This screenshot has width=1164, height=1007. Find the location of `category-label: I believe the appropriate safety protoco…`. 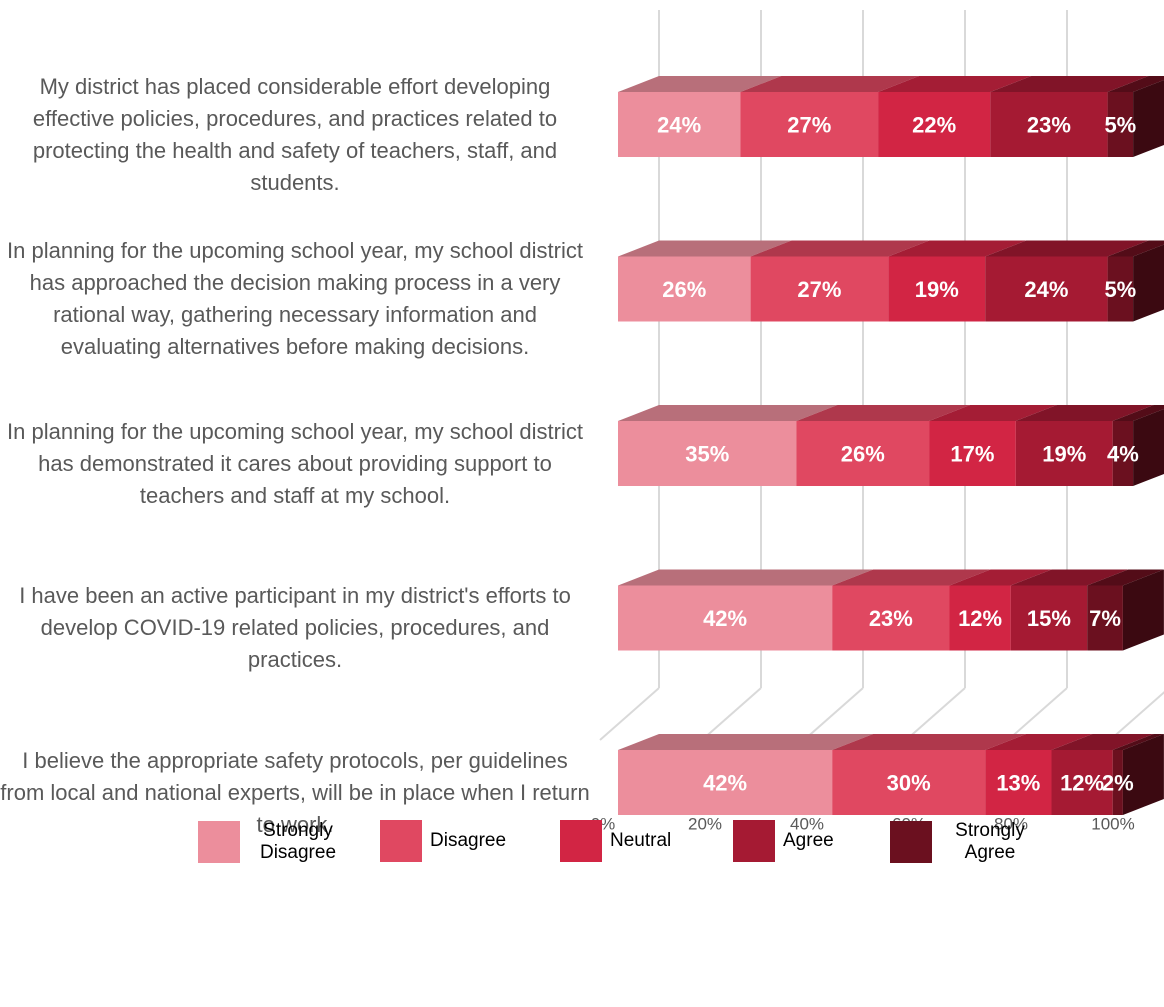

category-label: I believe the appropriate safety protoco… is located at coordinates (295, 792).